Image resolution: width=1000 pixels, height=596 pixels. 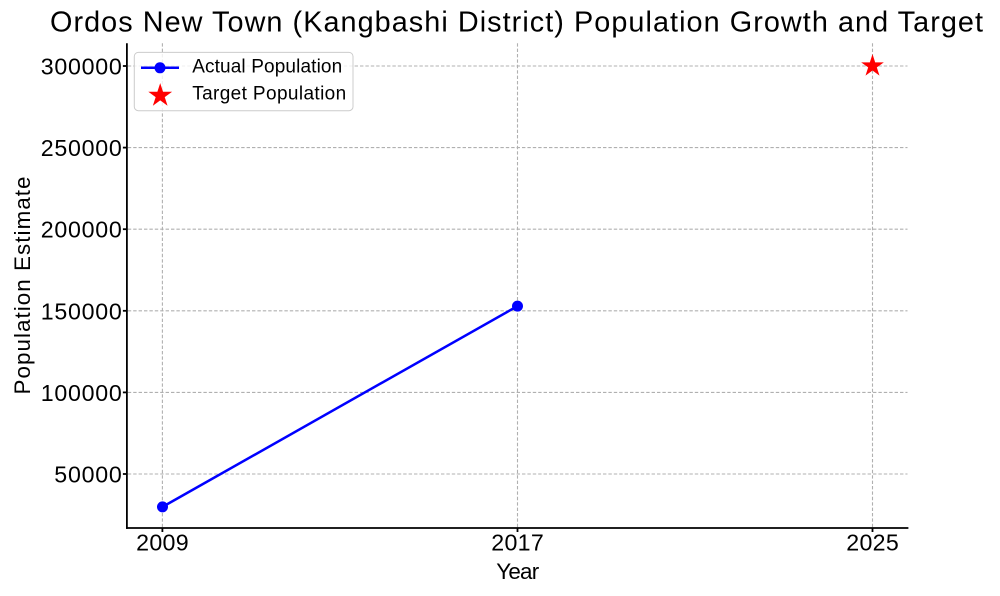 What do you see at coordinates (518, 571) in the screenshot?
I see `svg-text: Year` at bounding box center [518, 571].